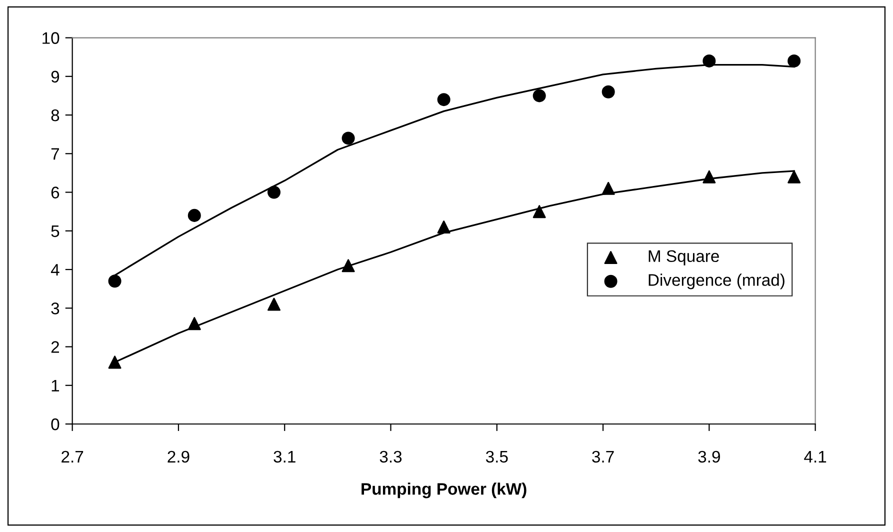 The height and width of the screenshot is (532, 893). What do you see at coordinates (716, 282) in the screenshot?
I see `legend-label: Divergence (mrad)` at bounding box center [716, 282].